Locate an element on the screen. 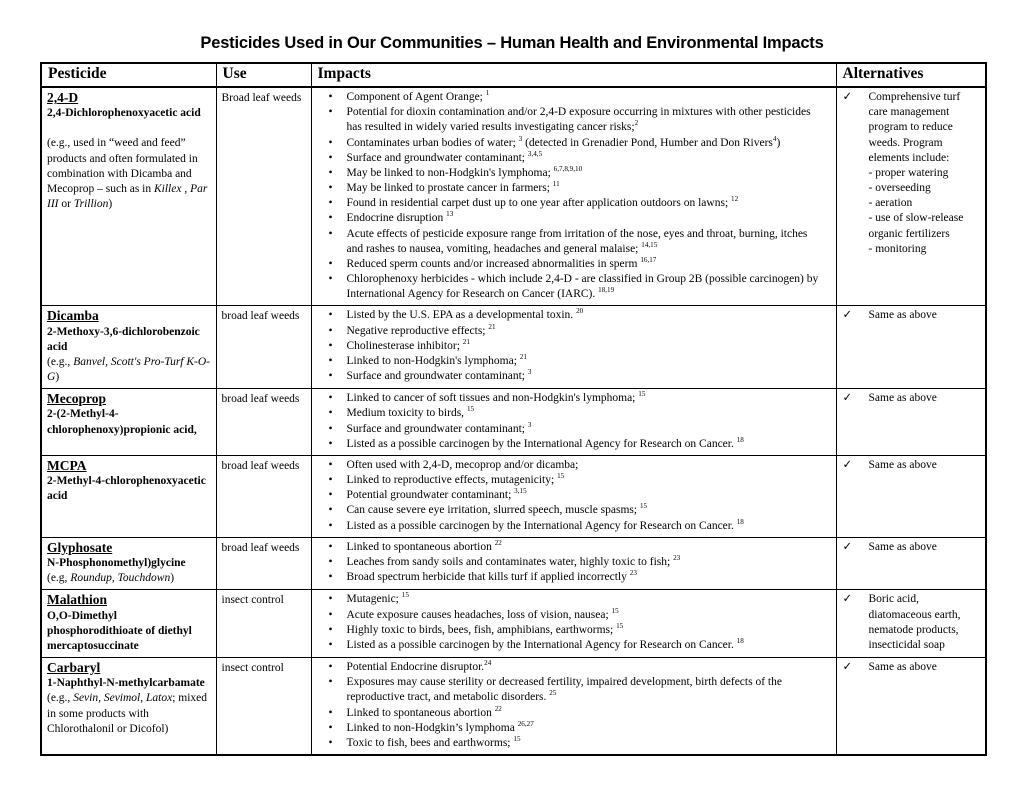  impact-item: • Cholinesterase inhibitor; 21 is located at coordinates (574, 346).